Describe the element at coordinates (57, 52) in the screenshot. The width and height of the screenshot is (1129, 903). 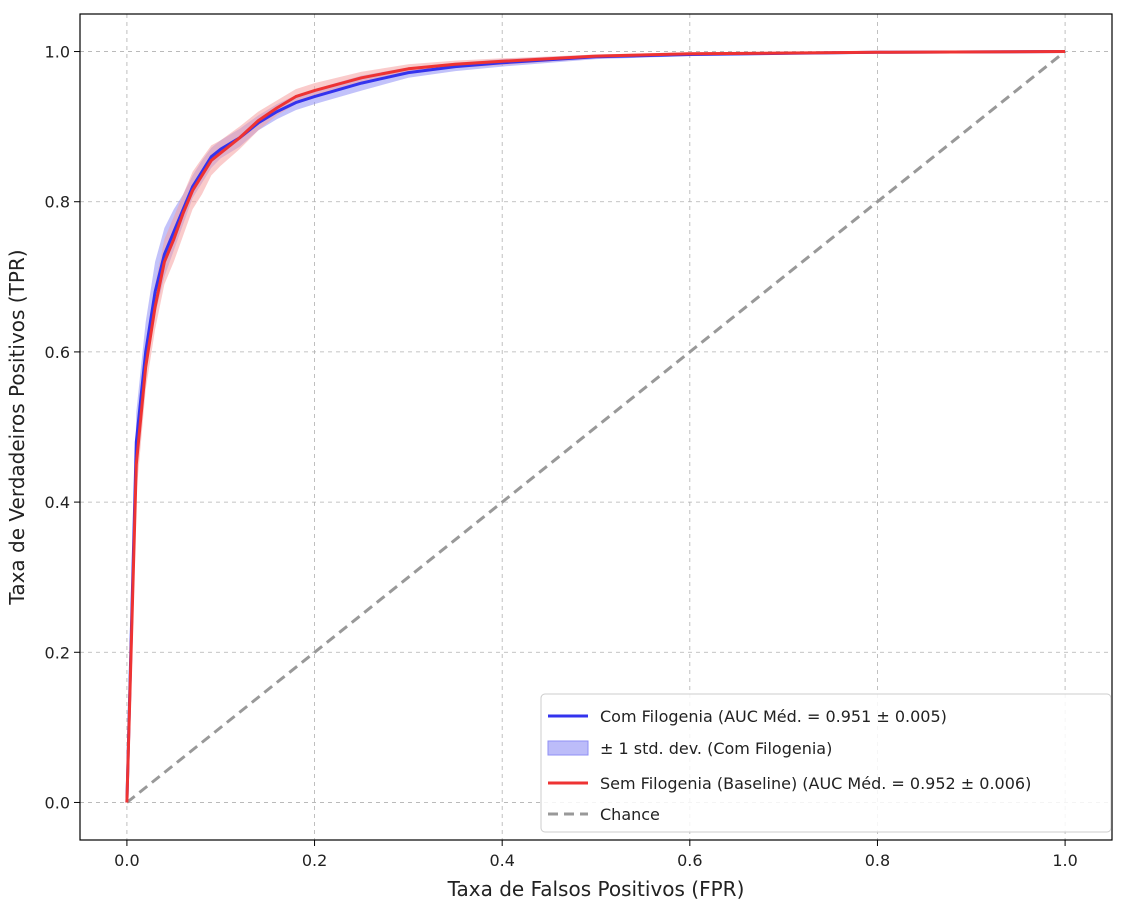
I see `y-tick-label: 1.0` at that location.